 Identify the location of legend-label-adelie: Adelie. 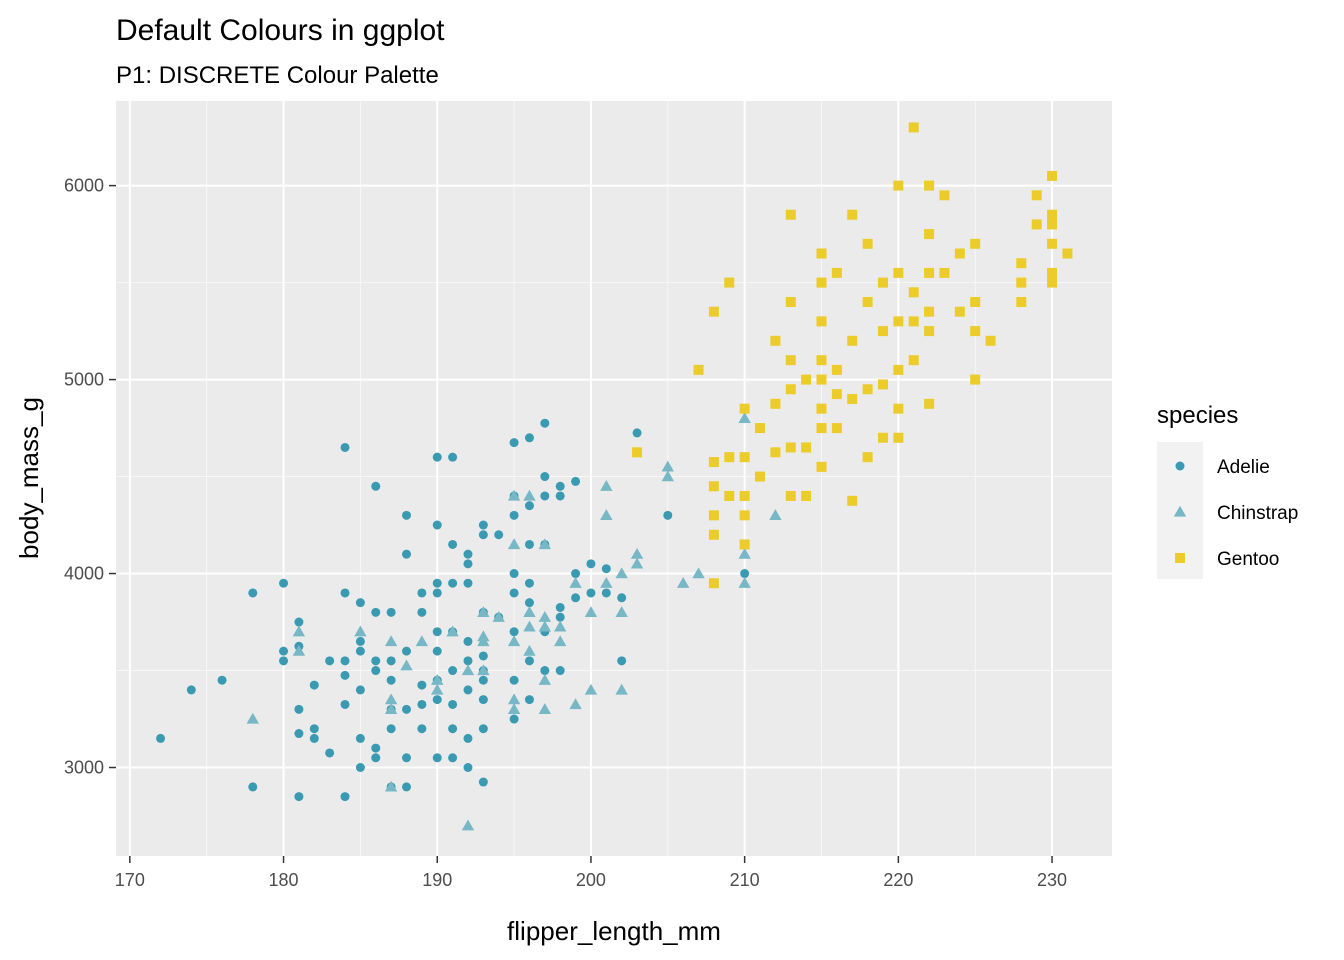
(1243, 467).